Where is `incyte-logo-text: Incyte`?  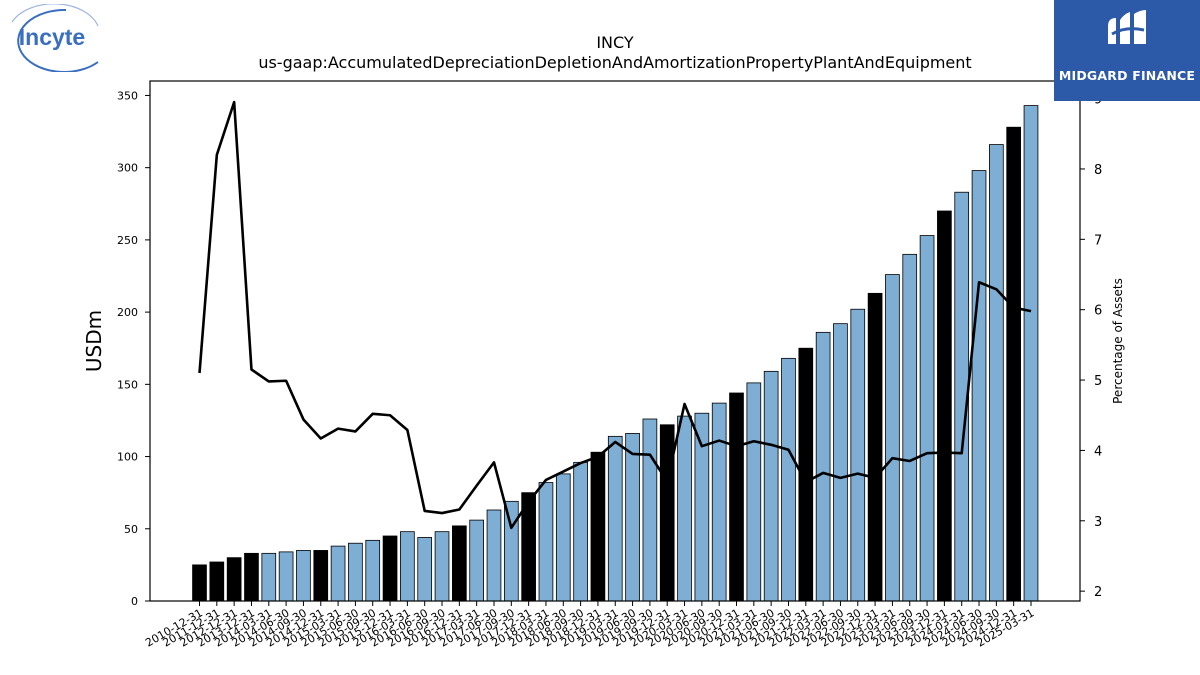
incyte-logo-text: Incyte is located at coordinates (52, 37).